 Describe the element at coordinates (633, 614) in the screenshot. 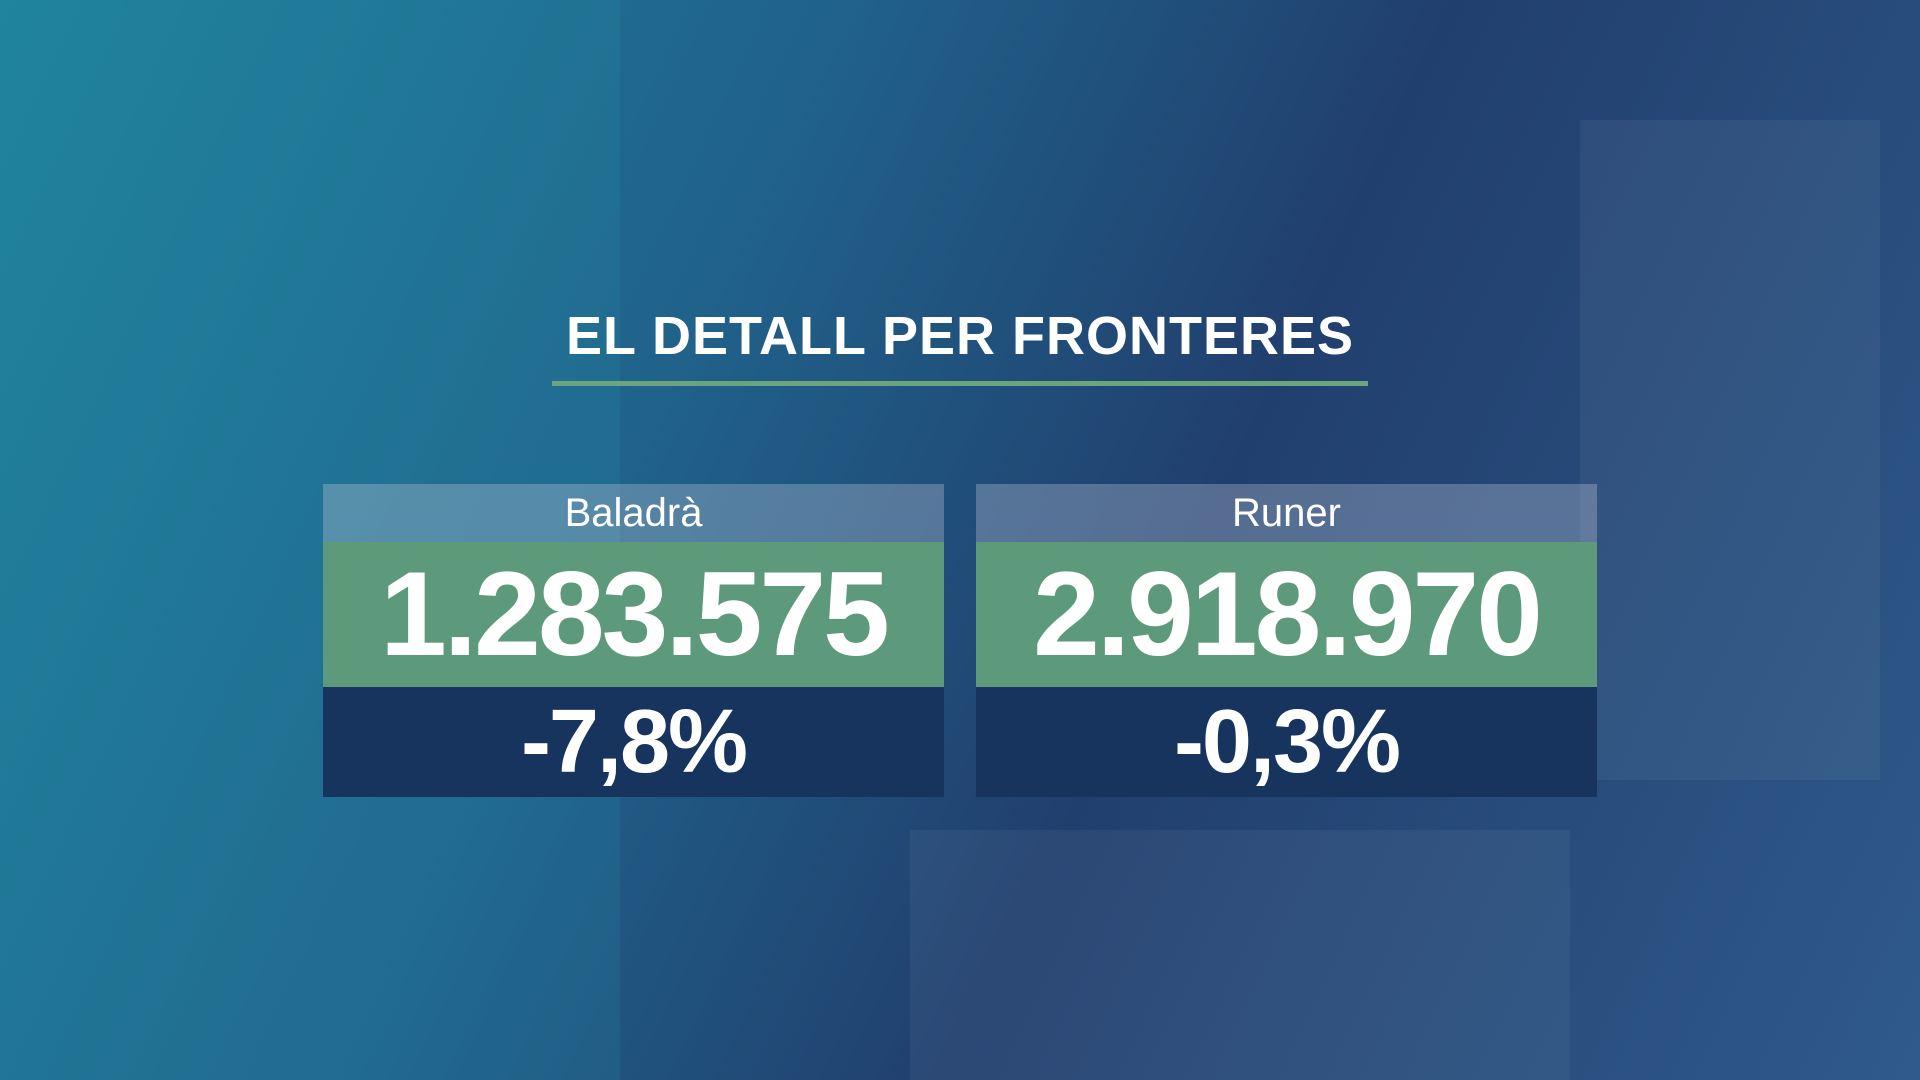

I see `card-value: 1.283.575` at that location.